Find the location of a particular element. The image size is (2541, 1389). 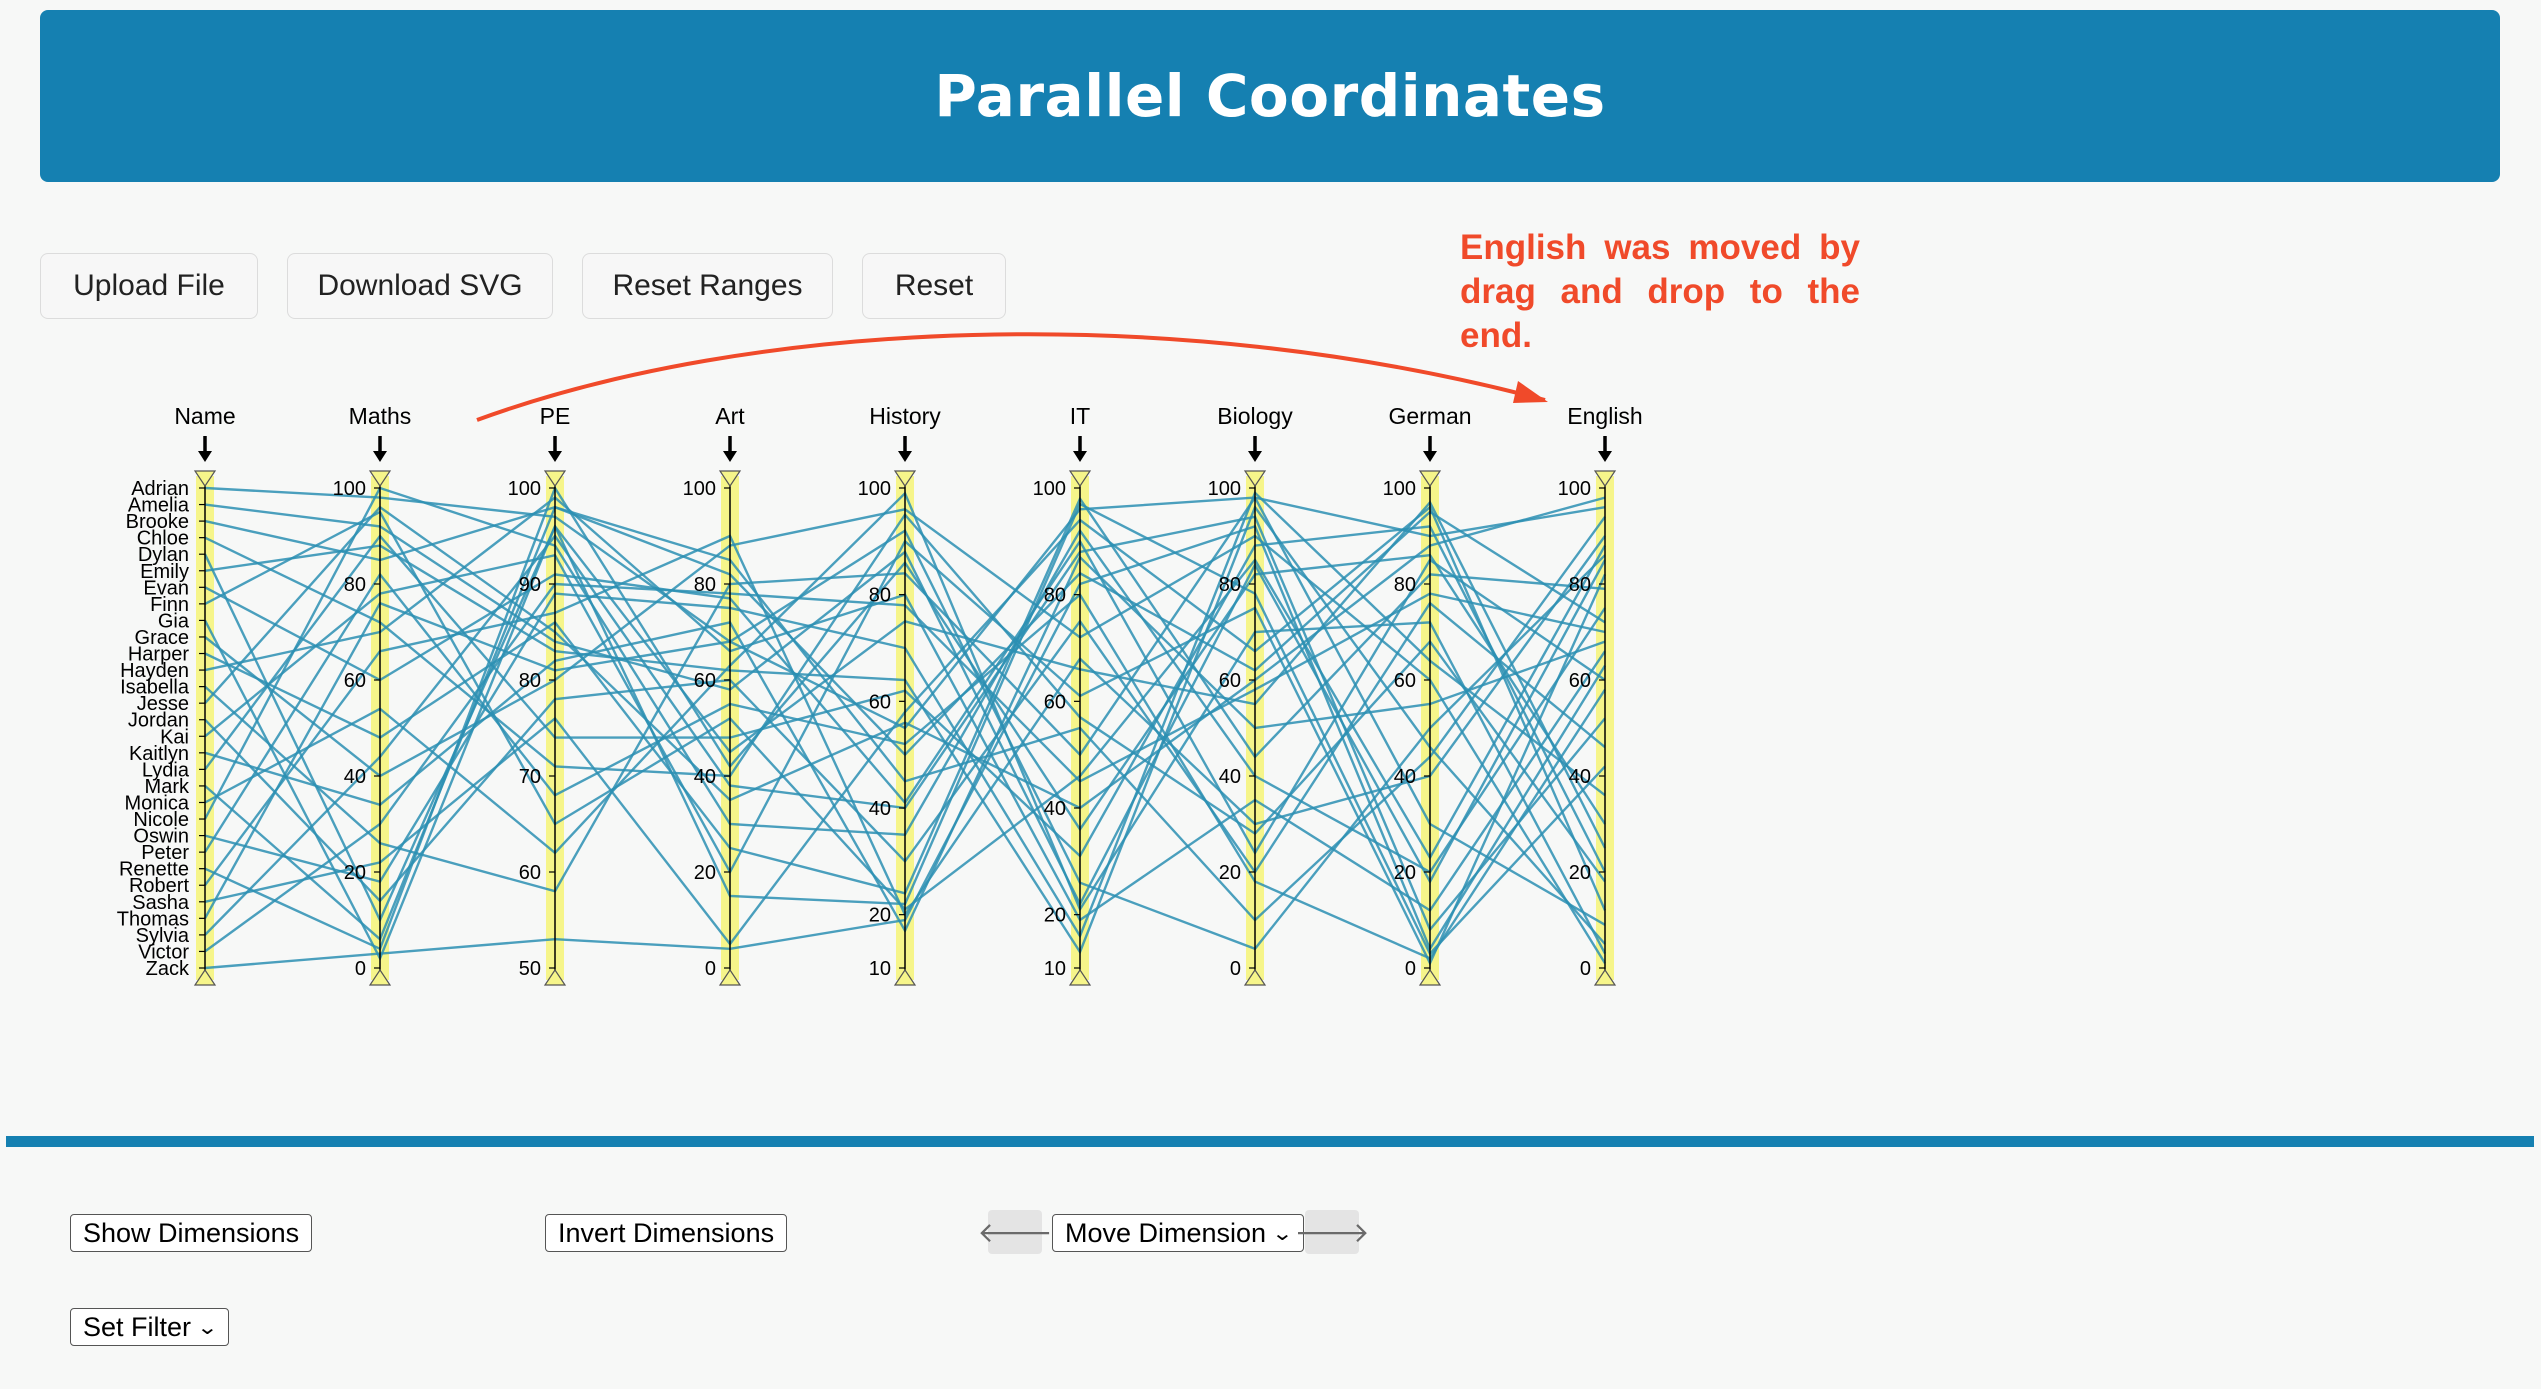

move-left-button: 🡐 is located at coordinates (1015, 1232).